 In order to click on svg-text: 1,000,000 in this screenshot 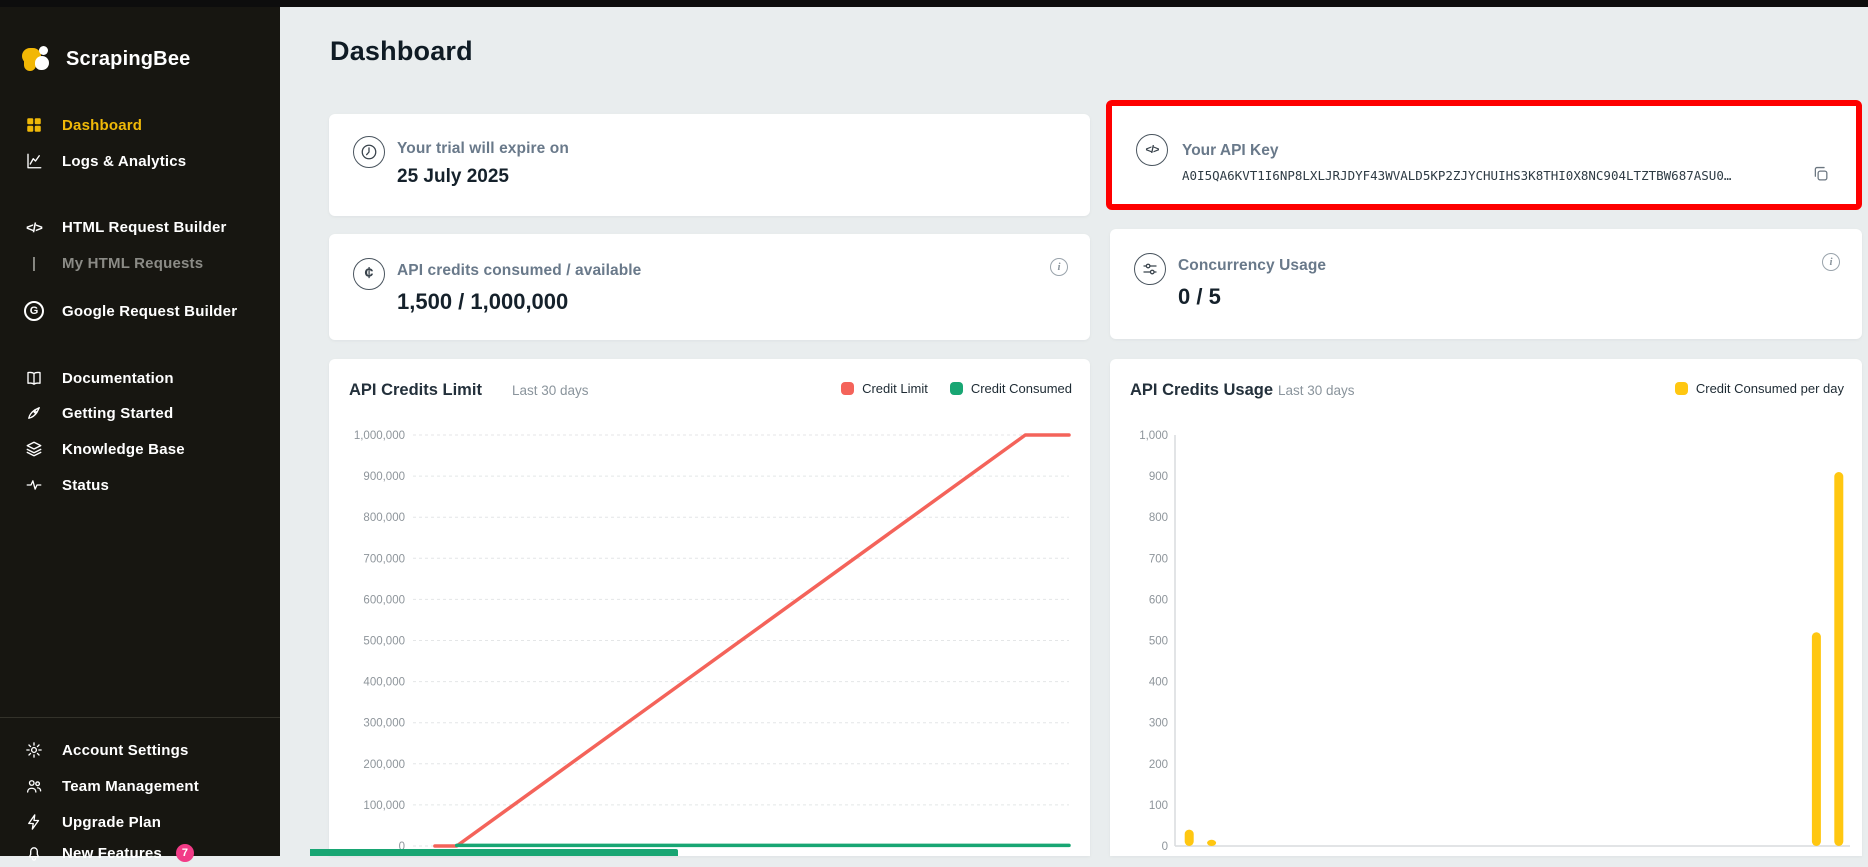, I will do `click(379, 436)`.